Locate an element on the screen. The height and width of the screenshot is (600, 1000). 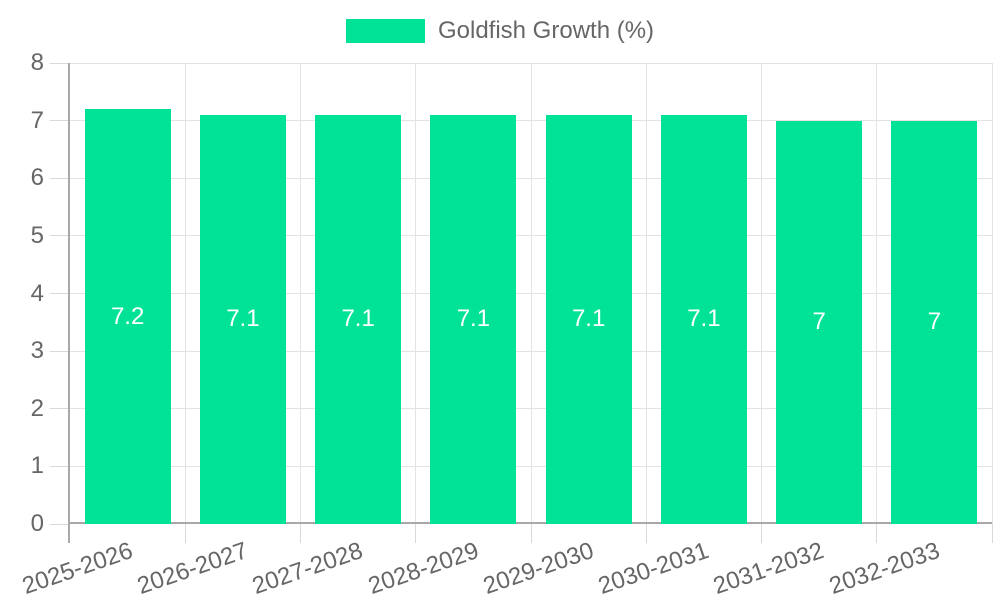
legend-marker is located at coordinates (385, 30).